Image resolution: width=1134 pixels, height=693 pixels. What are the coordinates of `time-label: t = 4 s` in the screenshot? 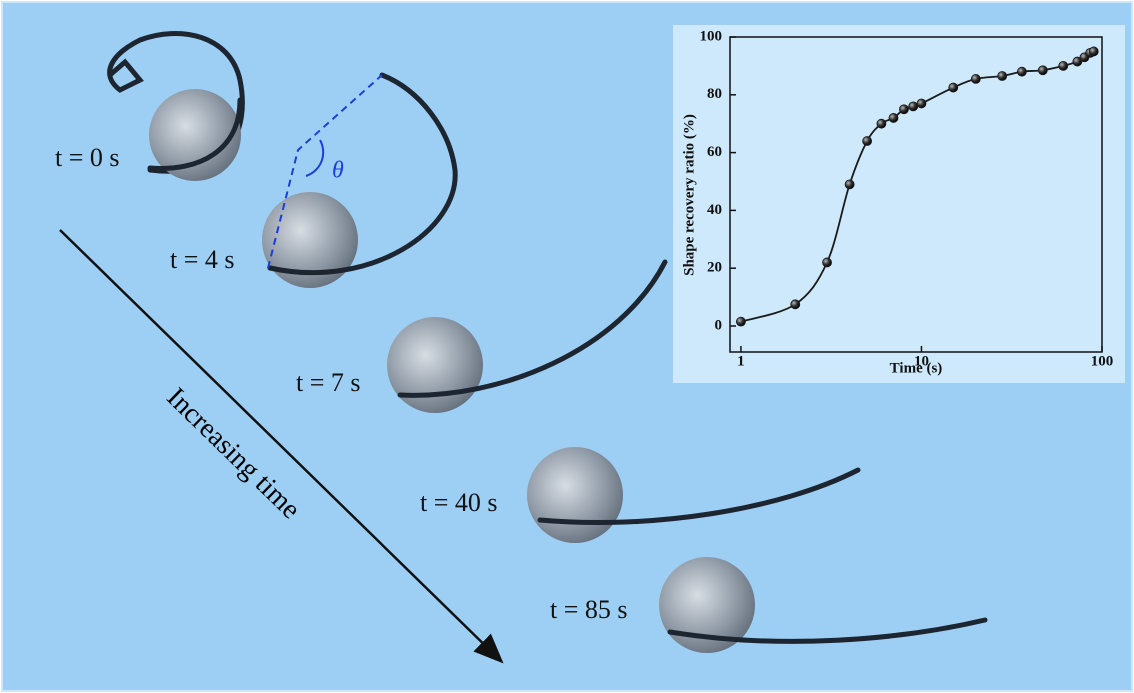 It's located at (202, 259).